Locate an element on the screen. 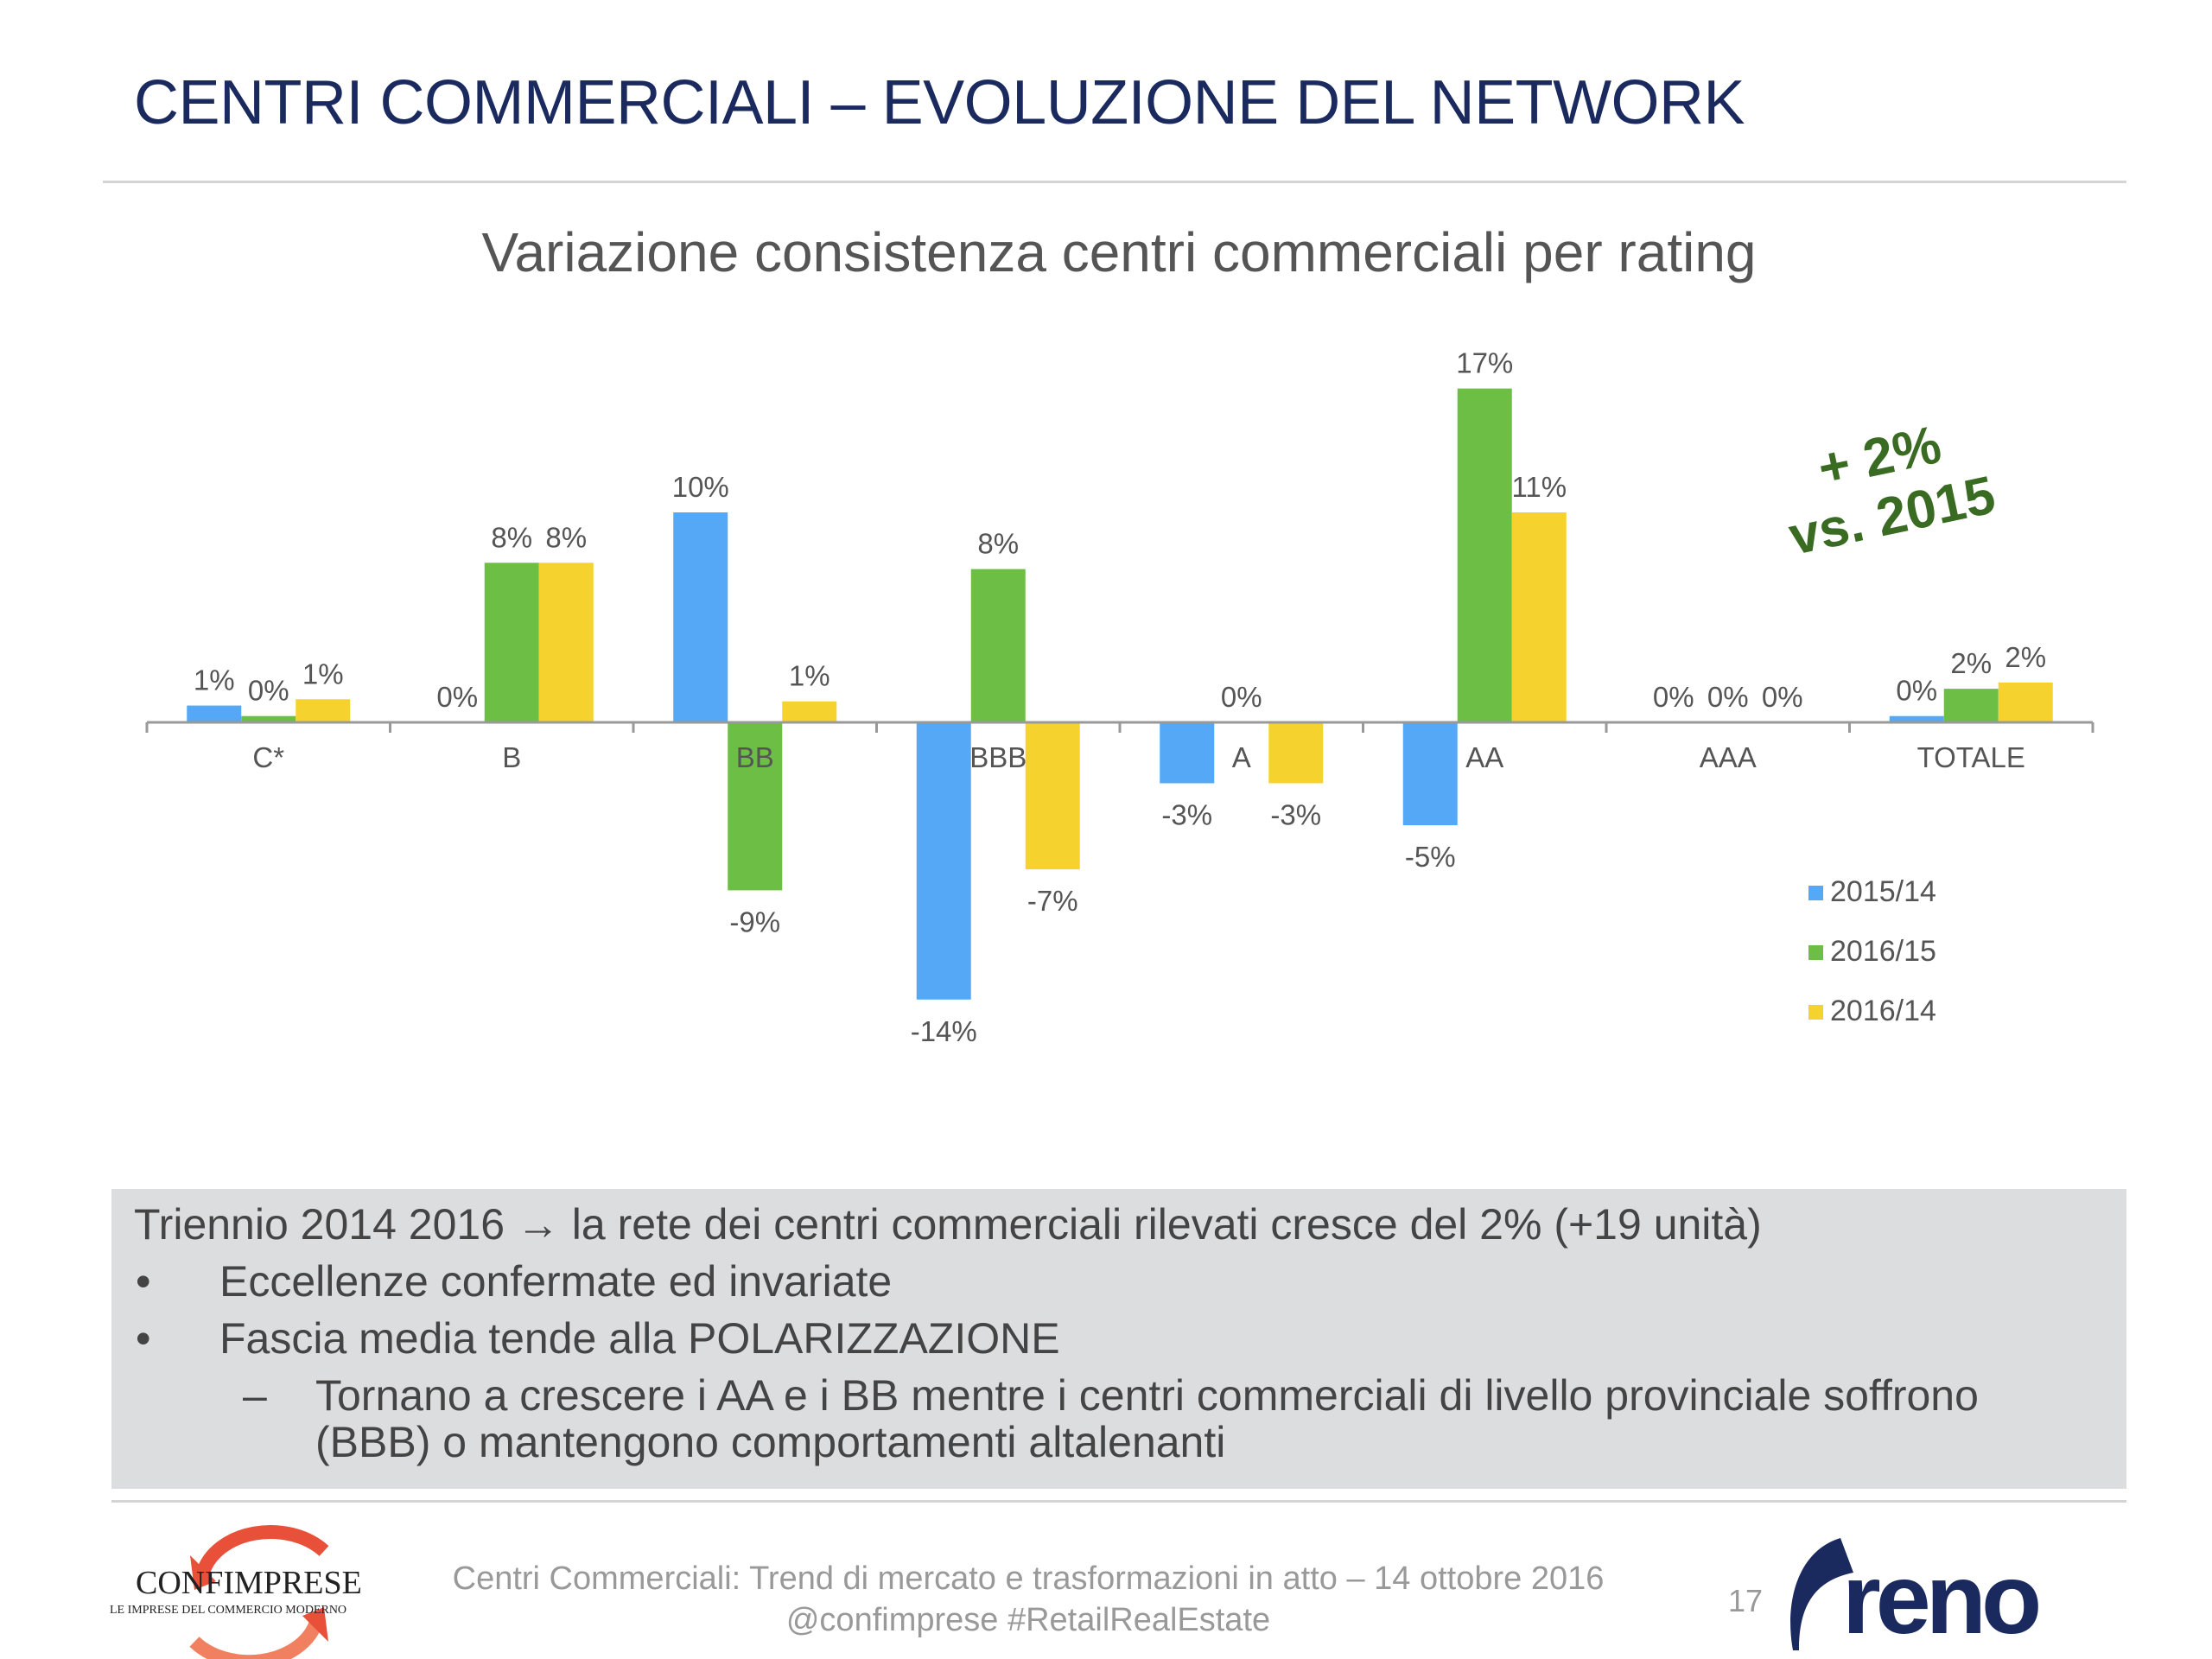 The image size is (2212, 1659). data-label: -5% is located at coordinates (1430, 857).